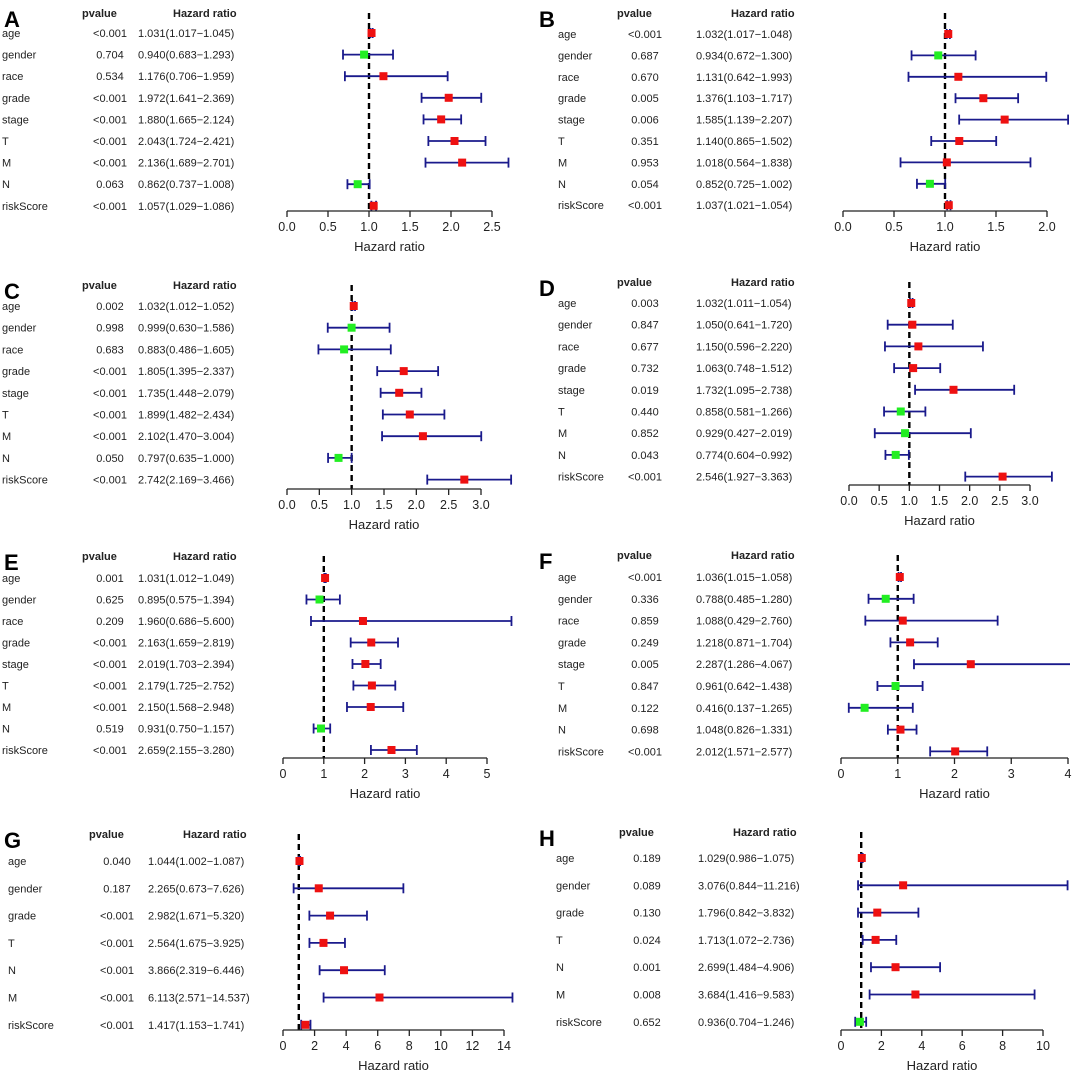  I want to click on row-pvalue: 0.519, so click(110, 730).